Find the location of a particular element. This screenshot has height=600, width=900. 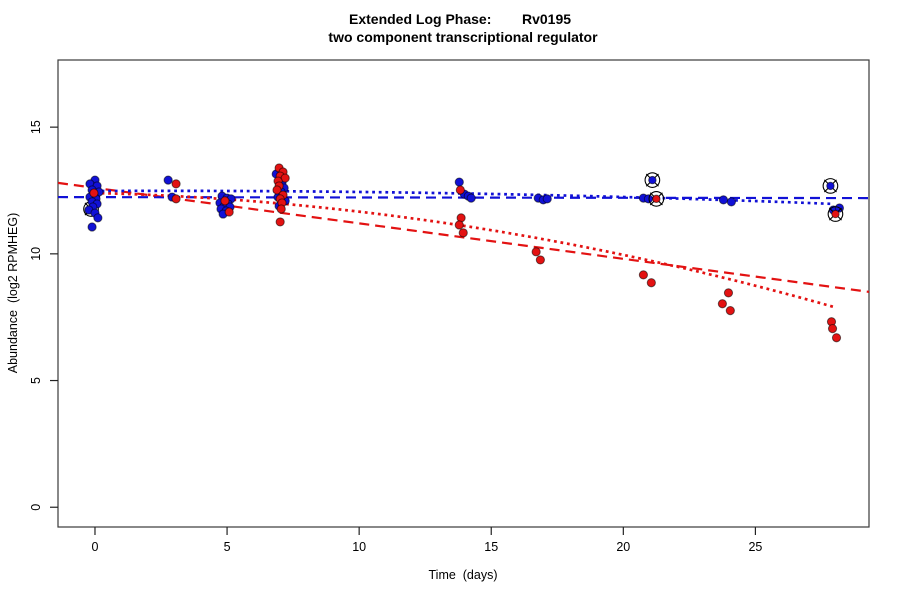

plot-title: Extended Log Phase: is located at coordinates (420, 19).